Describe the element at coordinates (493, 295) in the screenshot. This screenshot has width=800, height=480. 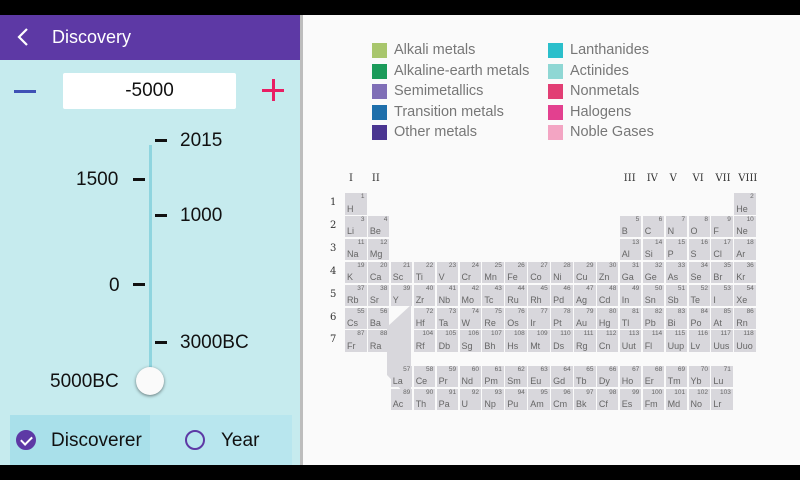
I see `element-cell: 43 Tc` at that location.